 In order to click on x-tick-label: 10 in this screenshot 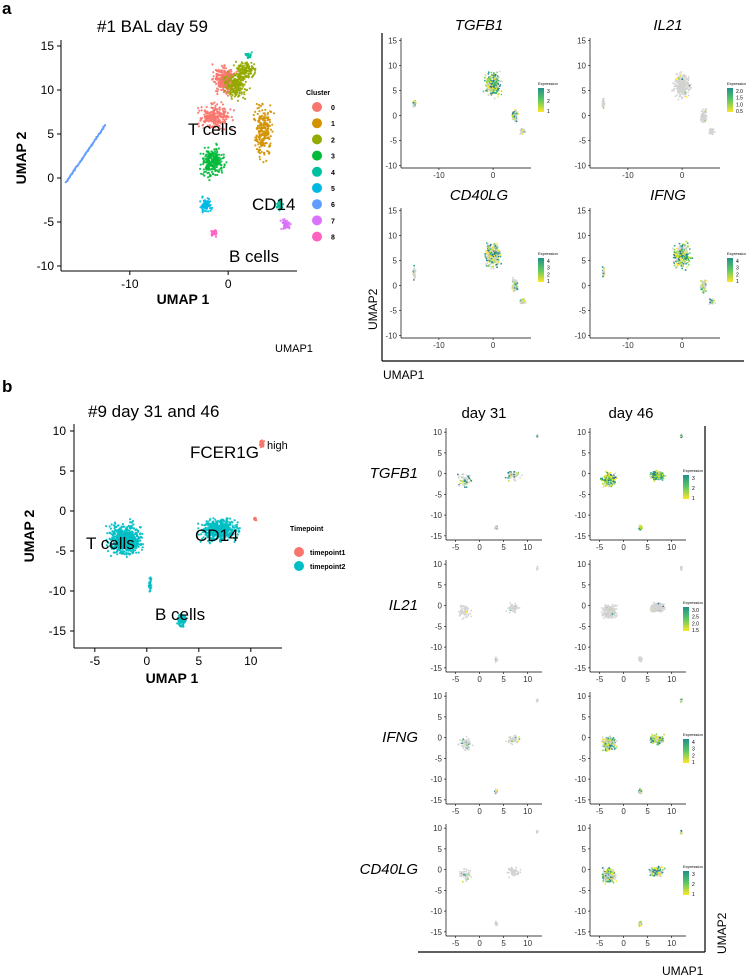, I will do `click(527, 547)`.